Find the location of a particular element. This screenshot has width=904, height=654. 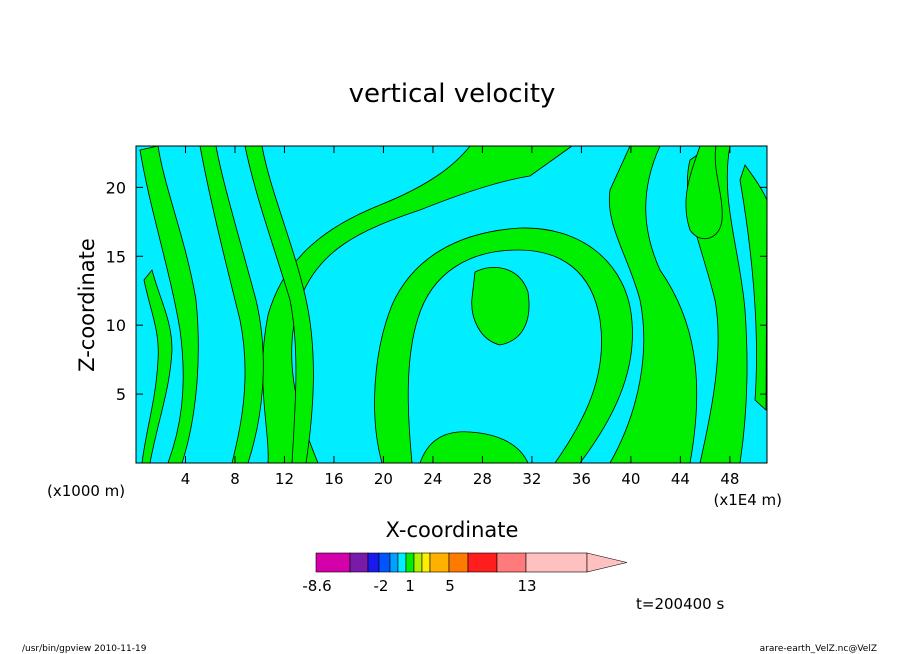

colorbar-tick-label: 5 is located at coordinates (450, 586).